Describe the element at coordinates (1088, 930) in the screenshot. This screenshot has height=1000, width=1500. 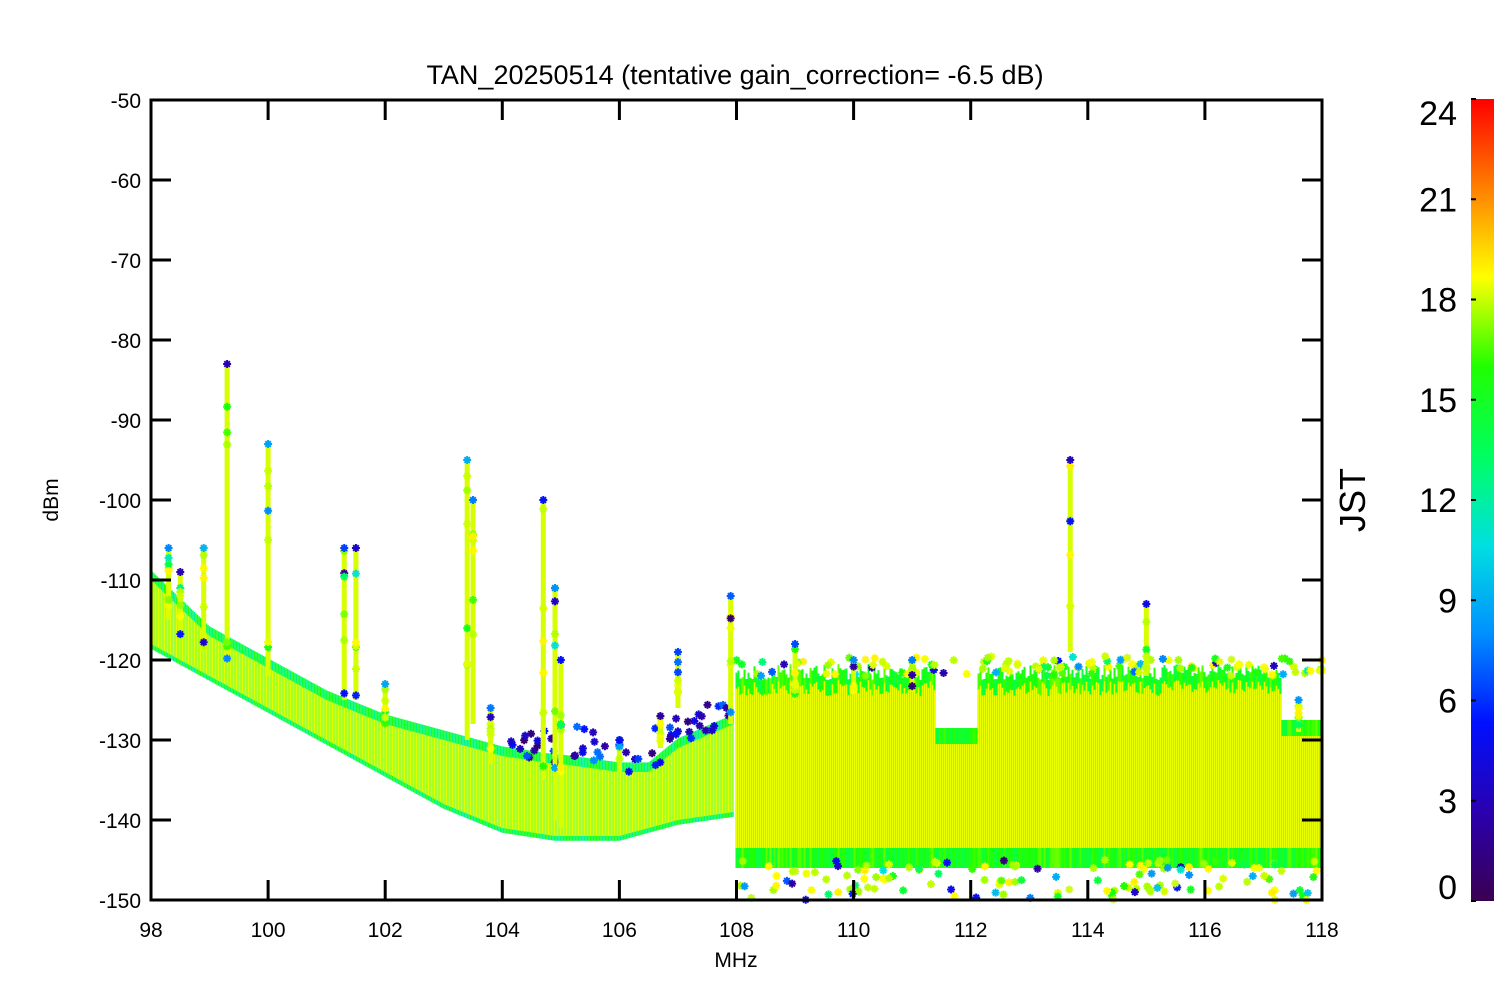
I see `x-tick-label: 114` at that location.